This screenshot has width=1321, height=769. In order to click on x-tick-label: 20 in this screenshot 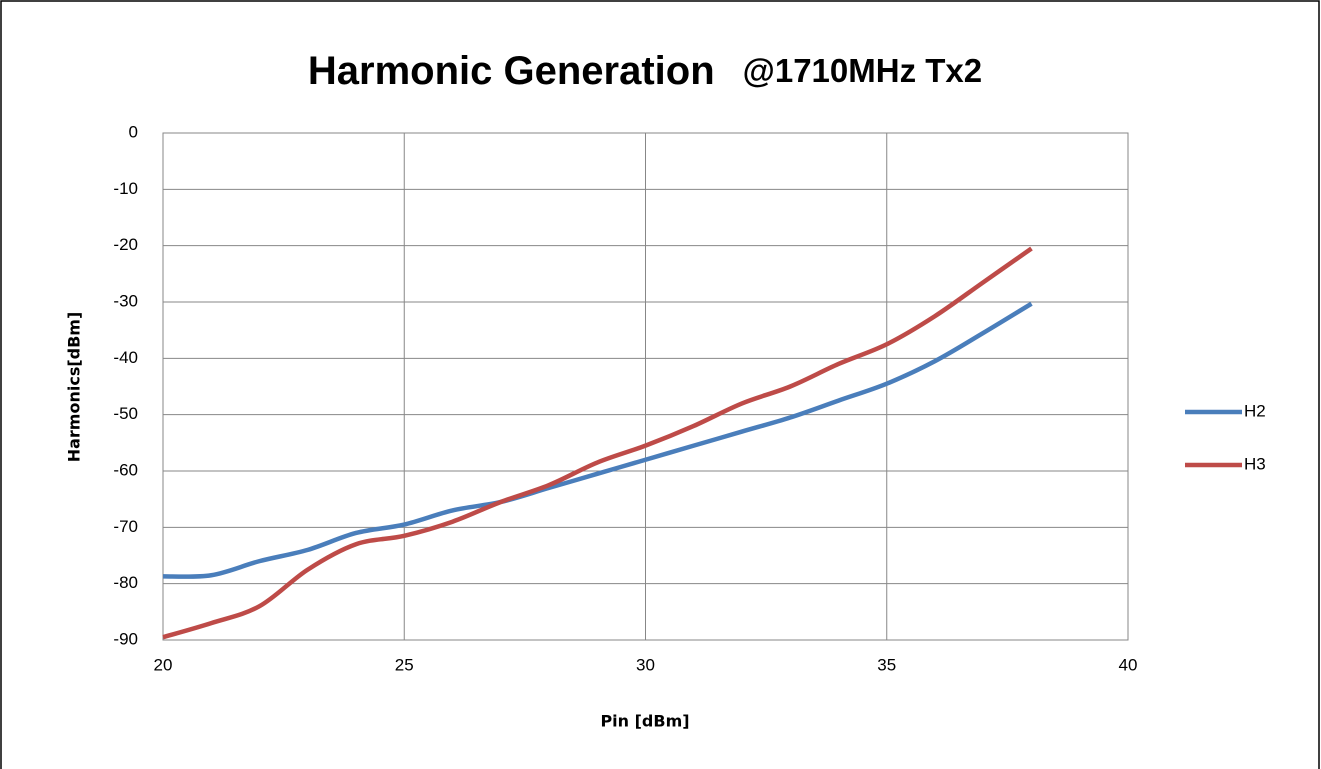, I will do `click(163, 664)`.